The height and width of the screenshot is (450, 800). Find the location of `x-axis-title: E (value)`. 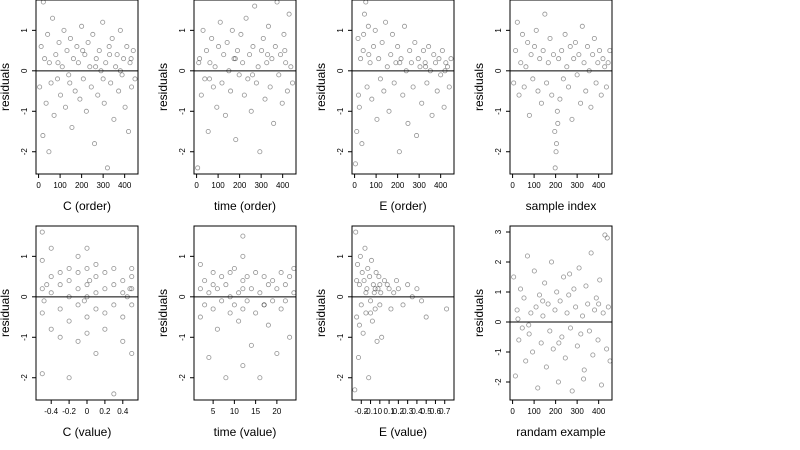

x-axis-title: E (value) is located at coordinates (403, 432).